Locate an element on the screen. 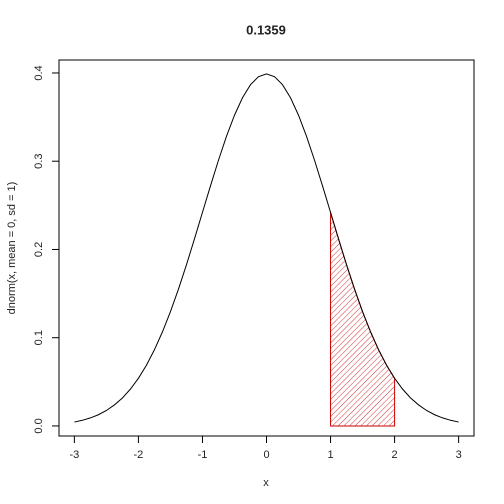 The height and width of the screenshot is (504, 504). y-tick-label: 0.1 is located at coordinates (39, 337).